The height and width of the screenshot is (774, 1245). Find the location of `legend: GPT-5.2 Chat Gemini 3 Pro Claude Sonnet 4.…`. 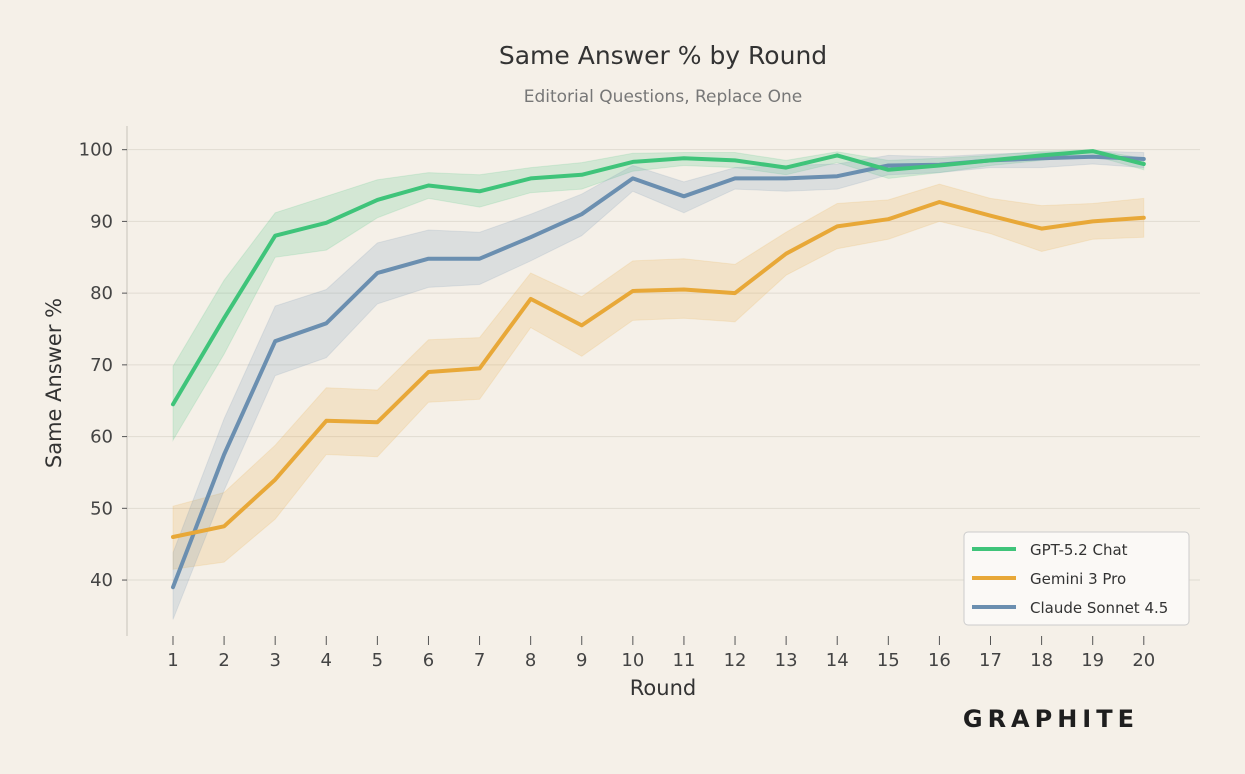

legend: GPT-5.2 Chat Gemini 3 Pro Claude Sonnet 4.… is located at coordinates (1076, 578).